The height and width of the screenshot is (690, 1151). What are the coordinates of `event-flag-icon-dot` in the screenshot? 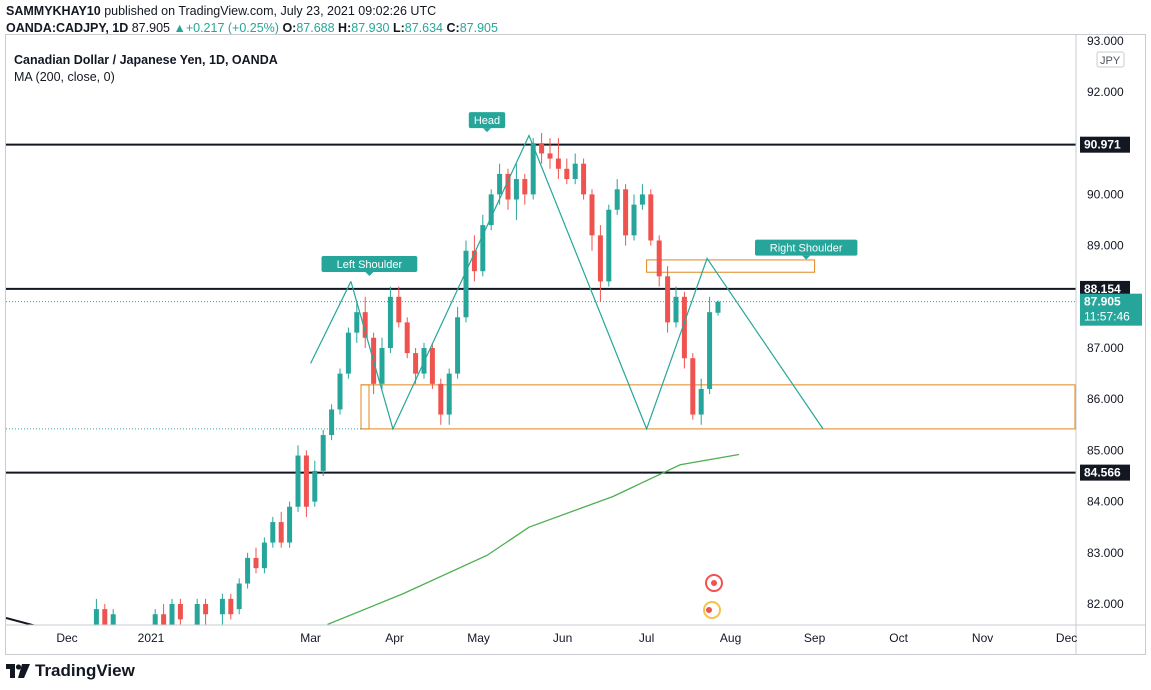 It's located at (714, 583).